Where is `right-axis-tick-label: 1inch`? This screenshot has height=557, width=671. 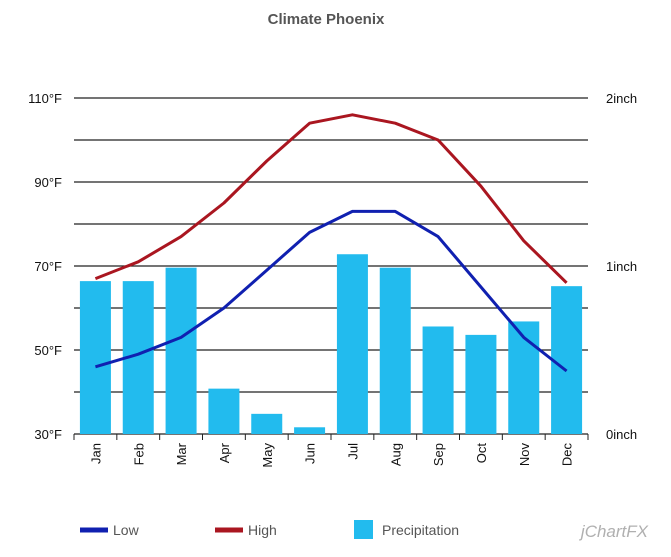
right-axis-tick-label: 1inch is located at coordinates (621, 266).